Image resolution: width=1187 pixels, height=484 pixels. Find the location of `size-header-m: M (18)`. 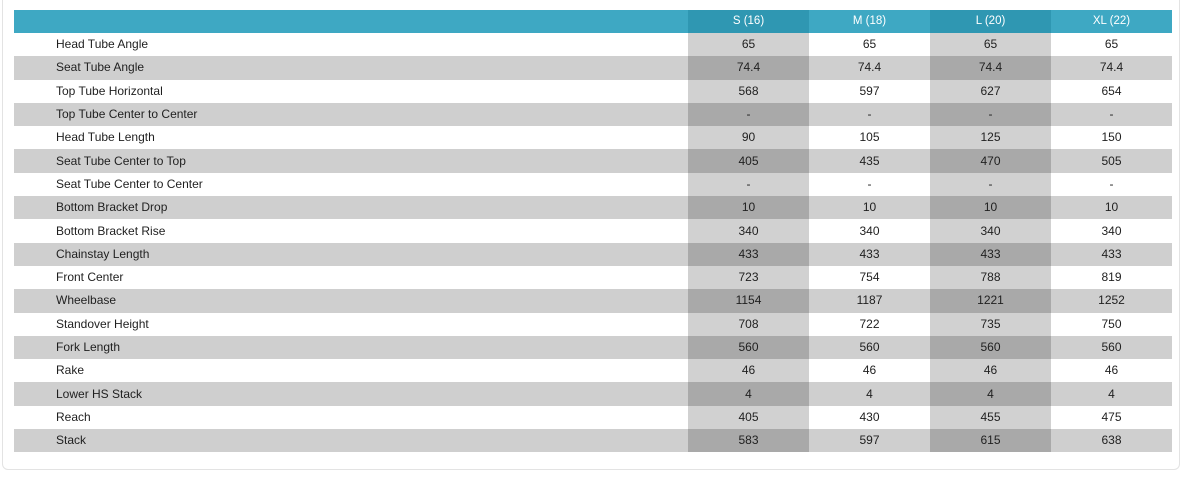

size-header-m: M (18) is located at coordinates (869, 21).